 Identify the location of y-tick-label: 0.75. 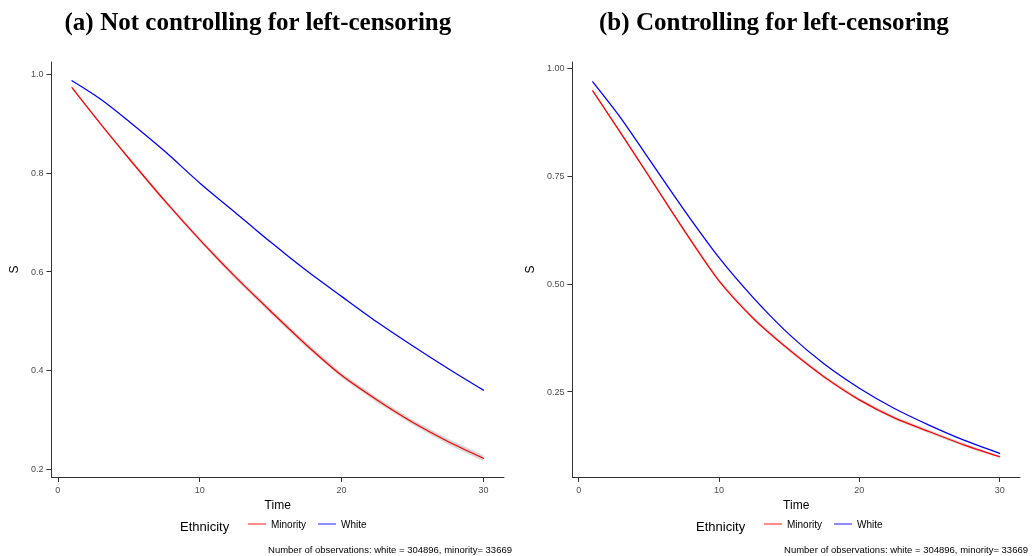
(555, 176).